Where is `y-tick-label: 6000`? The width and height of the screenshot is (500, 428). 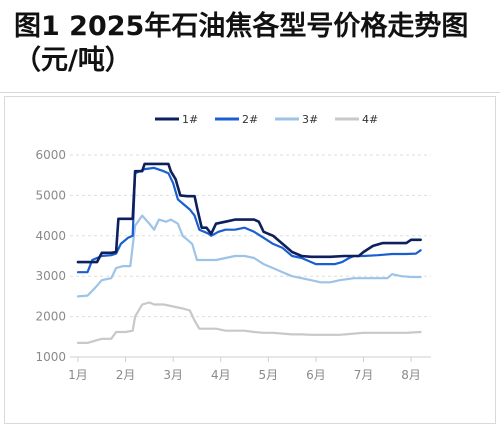
y-tick-label: 6000 is located at coordinates (50, 155).